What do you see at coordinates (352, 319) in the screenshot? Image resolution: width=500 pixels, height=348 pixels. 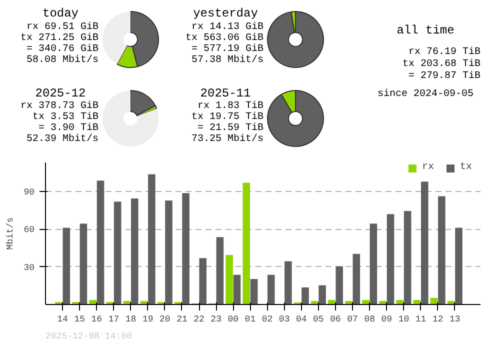 I see `x-tick-label: 07` at bounding box center [352, 319].